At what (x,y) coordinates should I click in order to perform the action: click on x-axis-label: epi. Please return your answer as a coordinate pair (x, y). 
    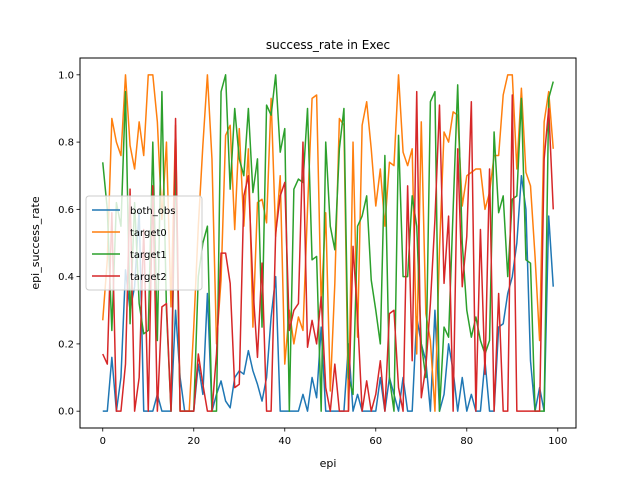
    Looking at the image, I should click on (328, 463).